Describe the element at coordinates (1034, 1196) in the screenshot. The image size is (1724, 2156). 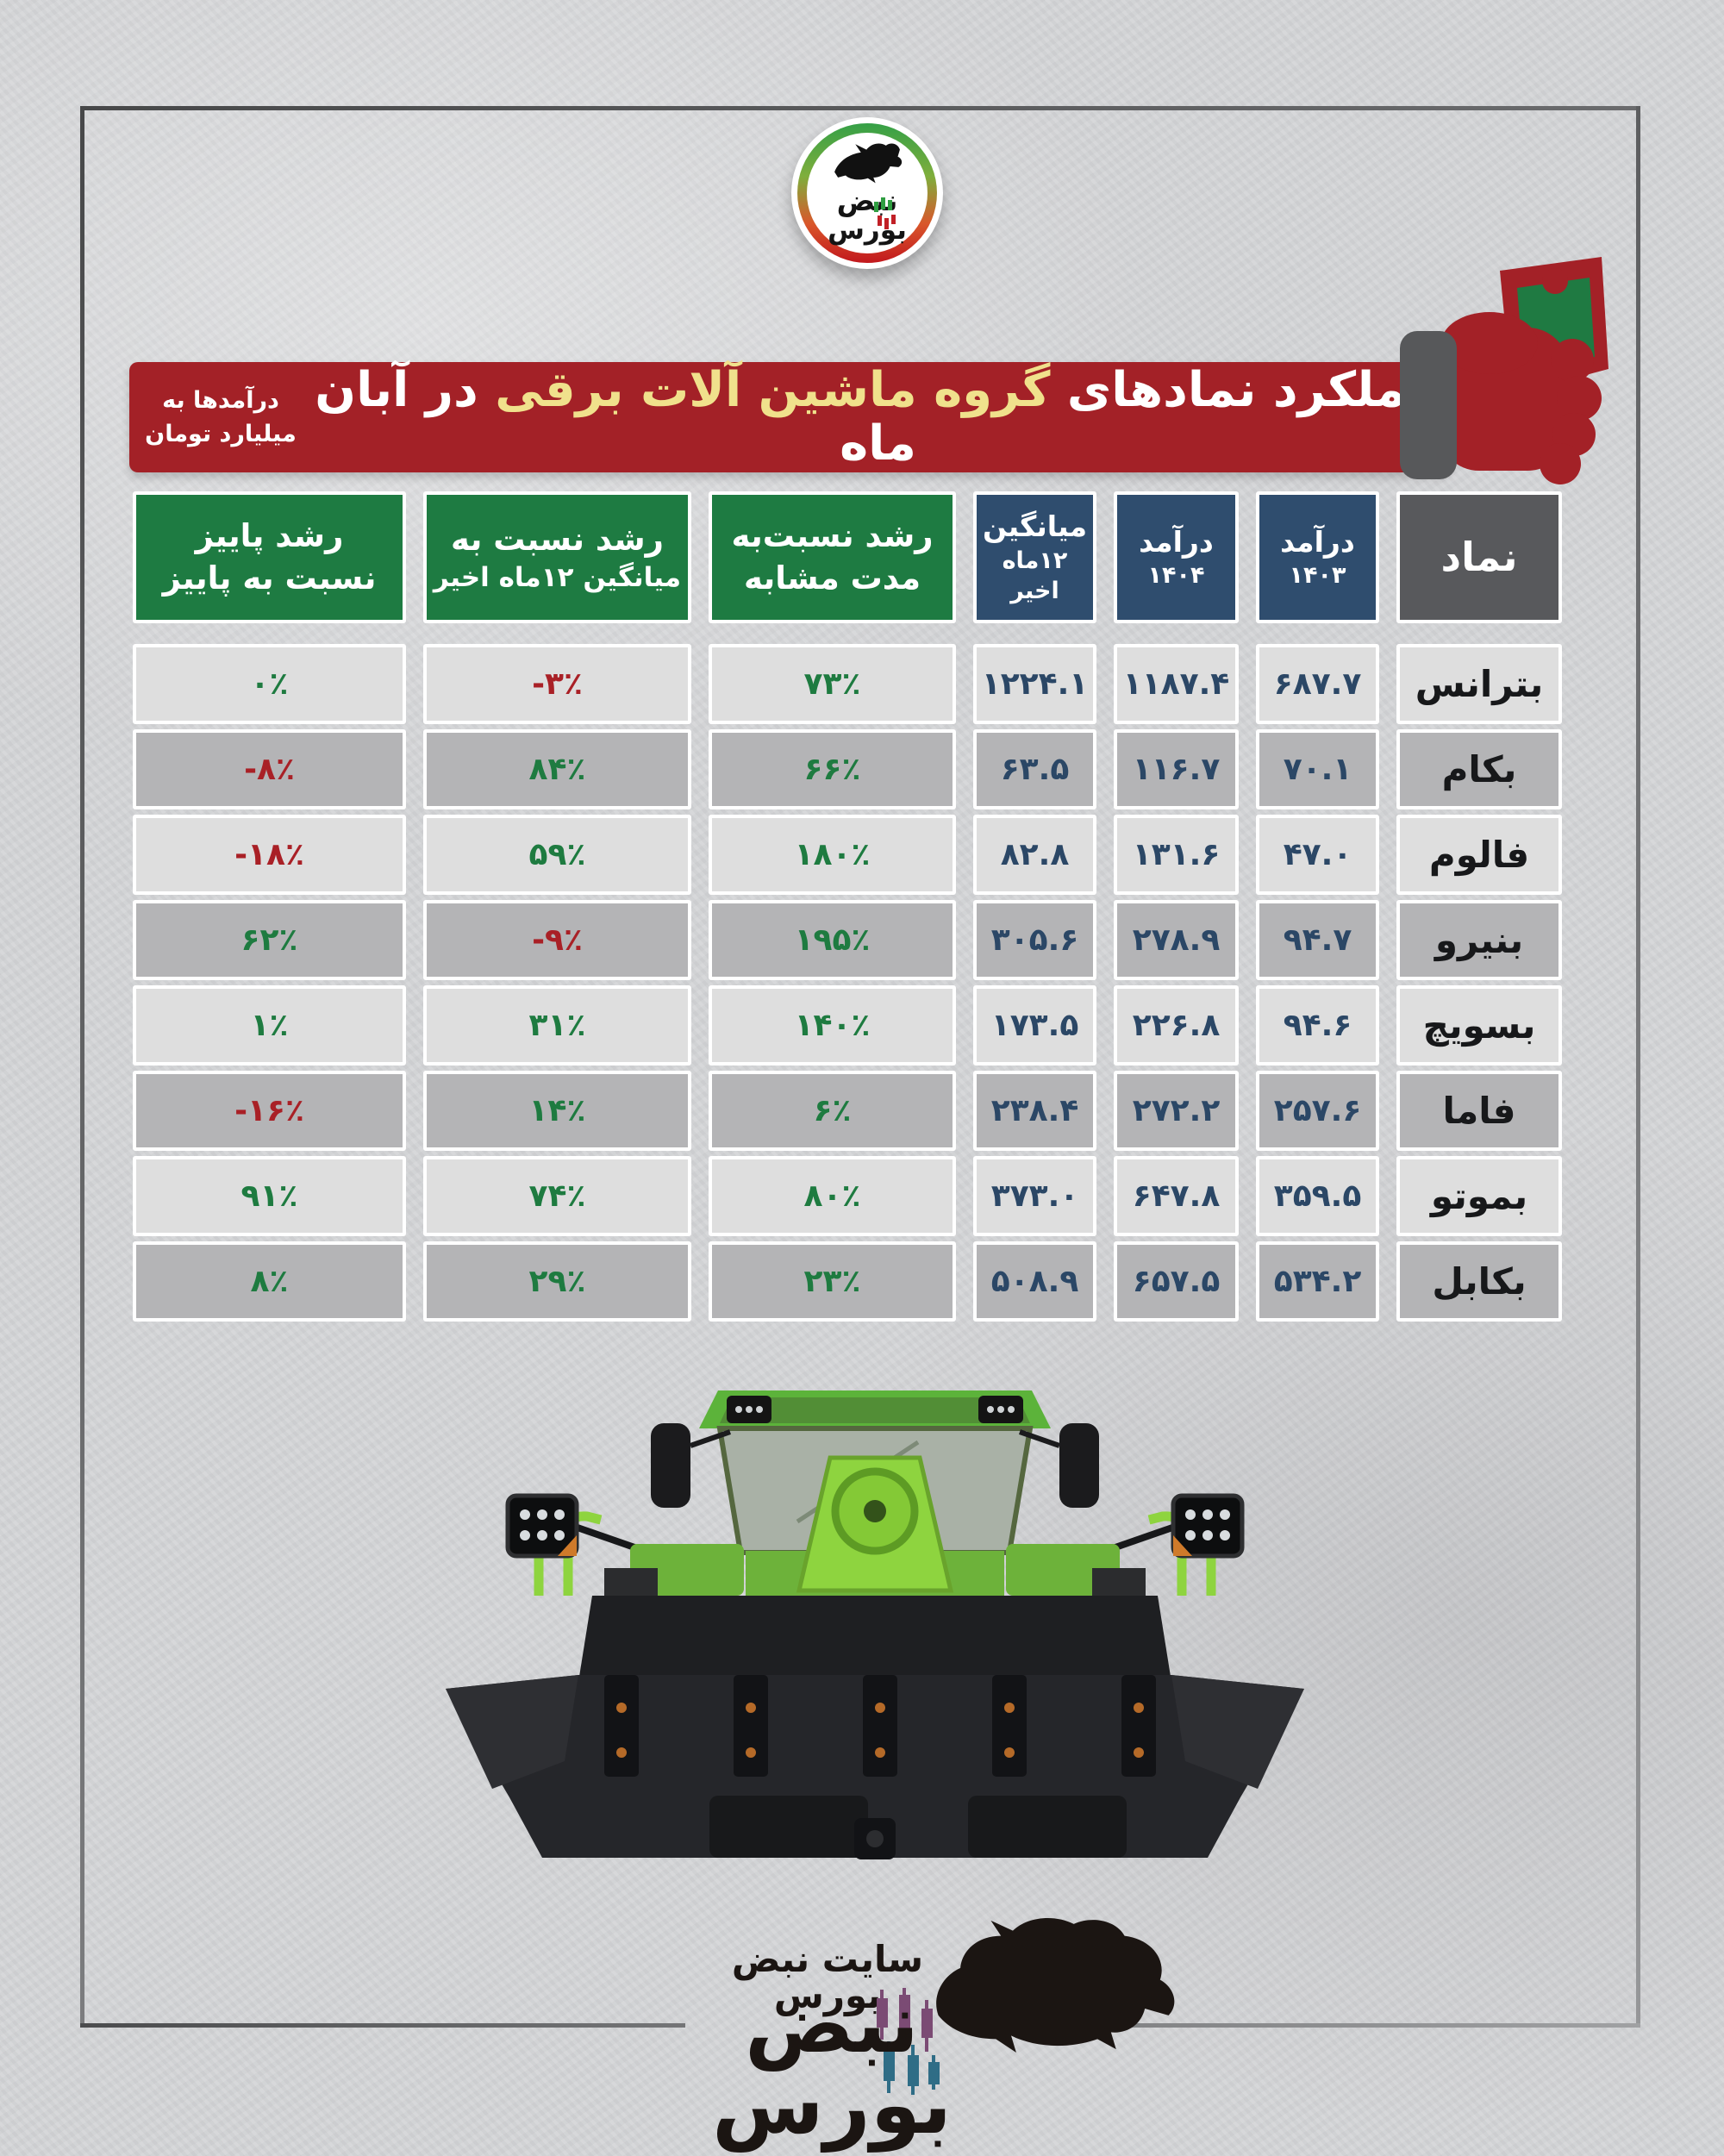
I see `average-12m-cell: ۳۷۳.۰` at that location.